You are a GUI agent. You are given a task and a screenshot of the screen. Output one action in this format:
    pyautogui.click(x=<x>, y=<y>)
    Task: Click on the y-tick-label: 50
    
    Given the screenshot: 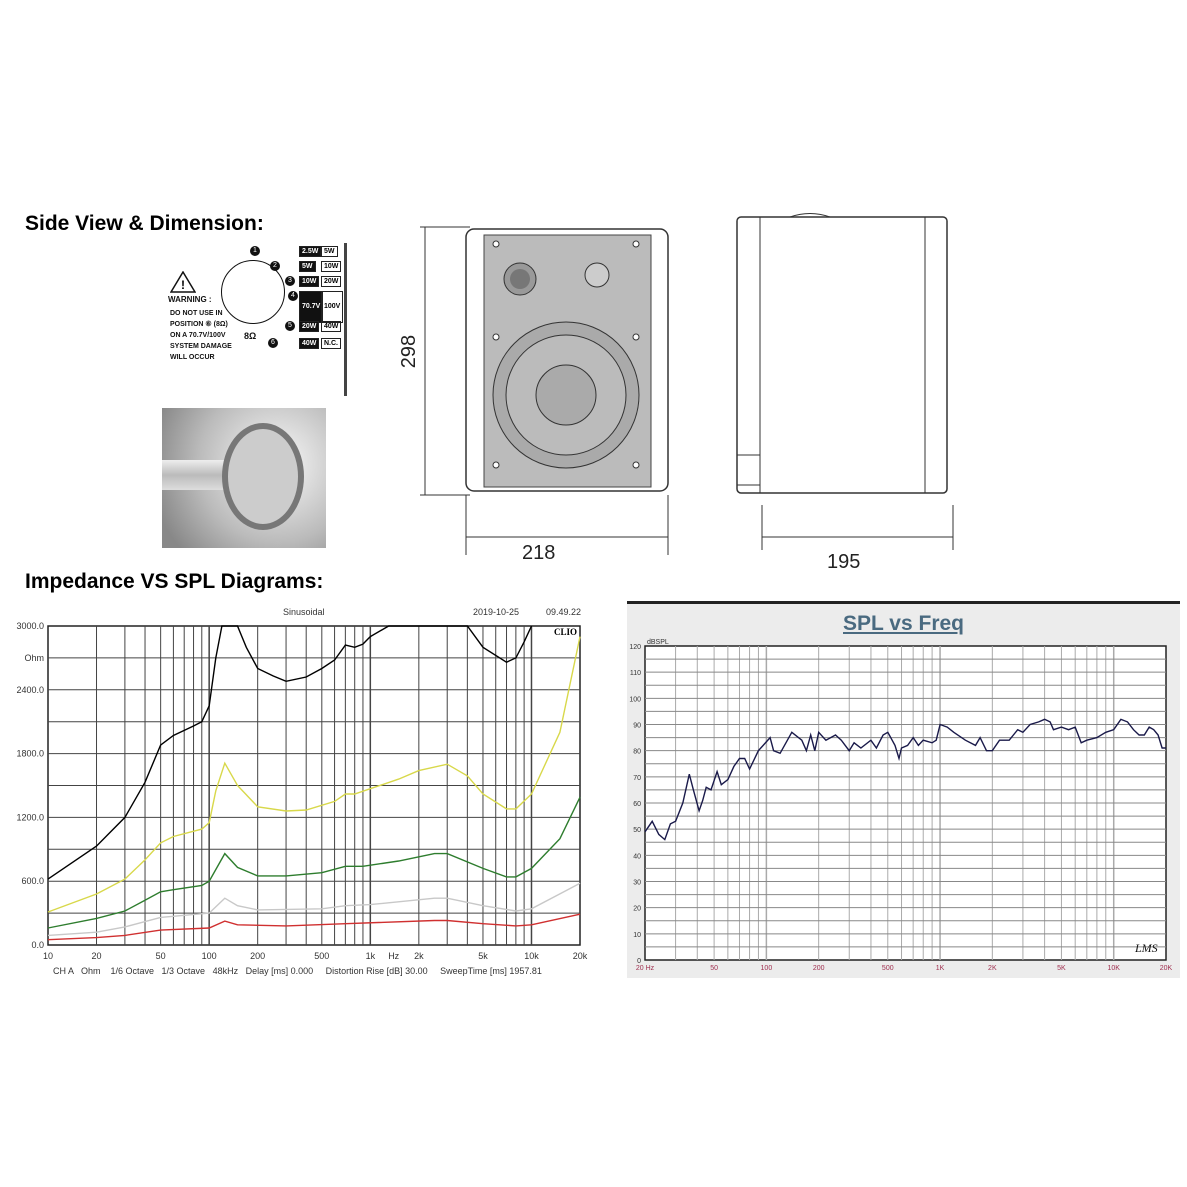 What is the action you would take?
    pyautogui.click(x=637, y=830)
    